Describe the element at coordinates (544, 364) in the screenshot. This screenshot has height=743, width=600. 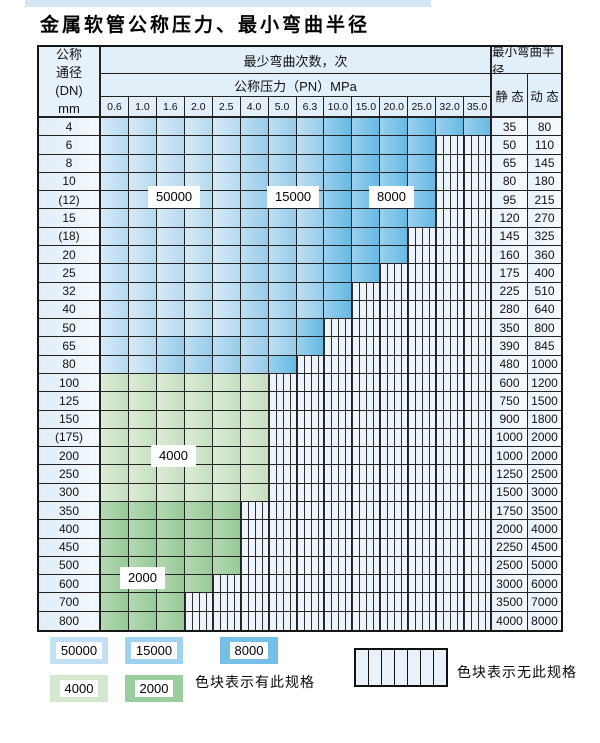
I see `dynamic-value-cell: 1000` at that location.